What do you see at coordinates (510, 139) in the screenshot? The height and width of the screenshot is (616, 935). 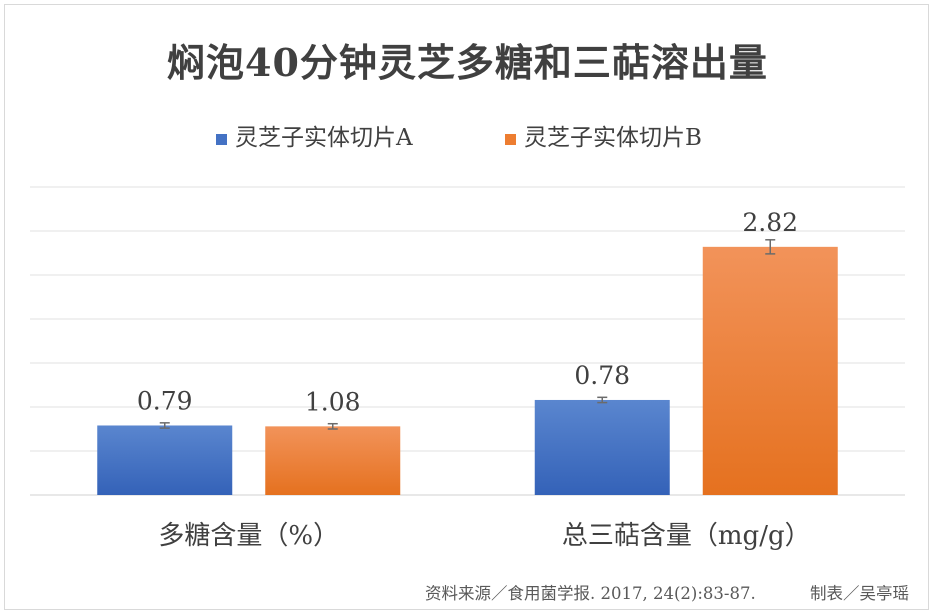 I see `legend-swatch-series-b` at bounding box center [510, 139].